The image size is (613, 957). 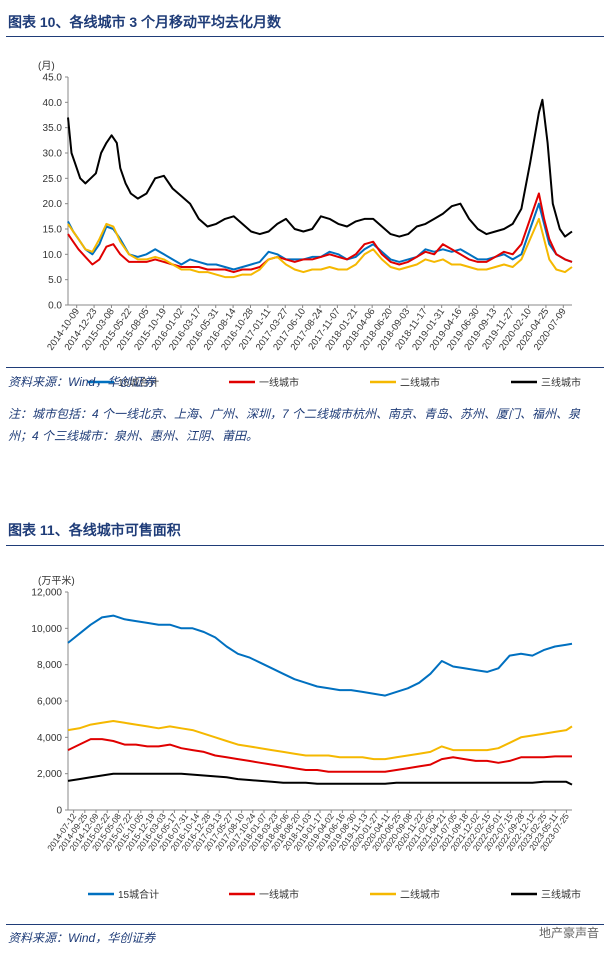 What do you see at coordinates (46, 66) in the screenshot?
I see `unit-label: (月)` at bounding box center [46, 66].